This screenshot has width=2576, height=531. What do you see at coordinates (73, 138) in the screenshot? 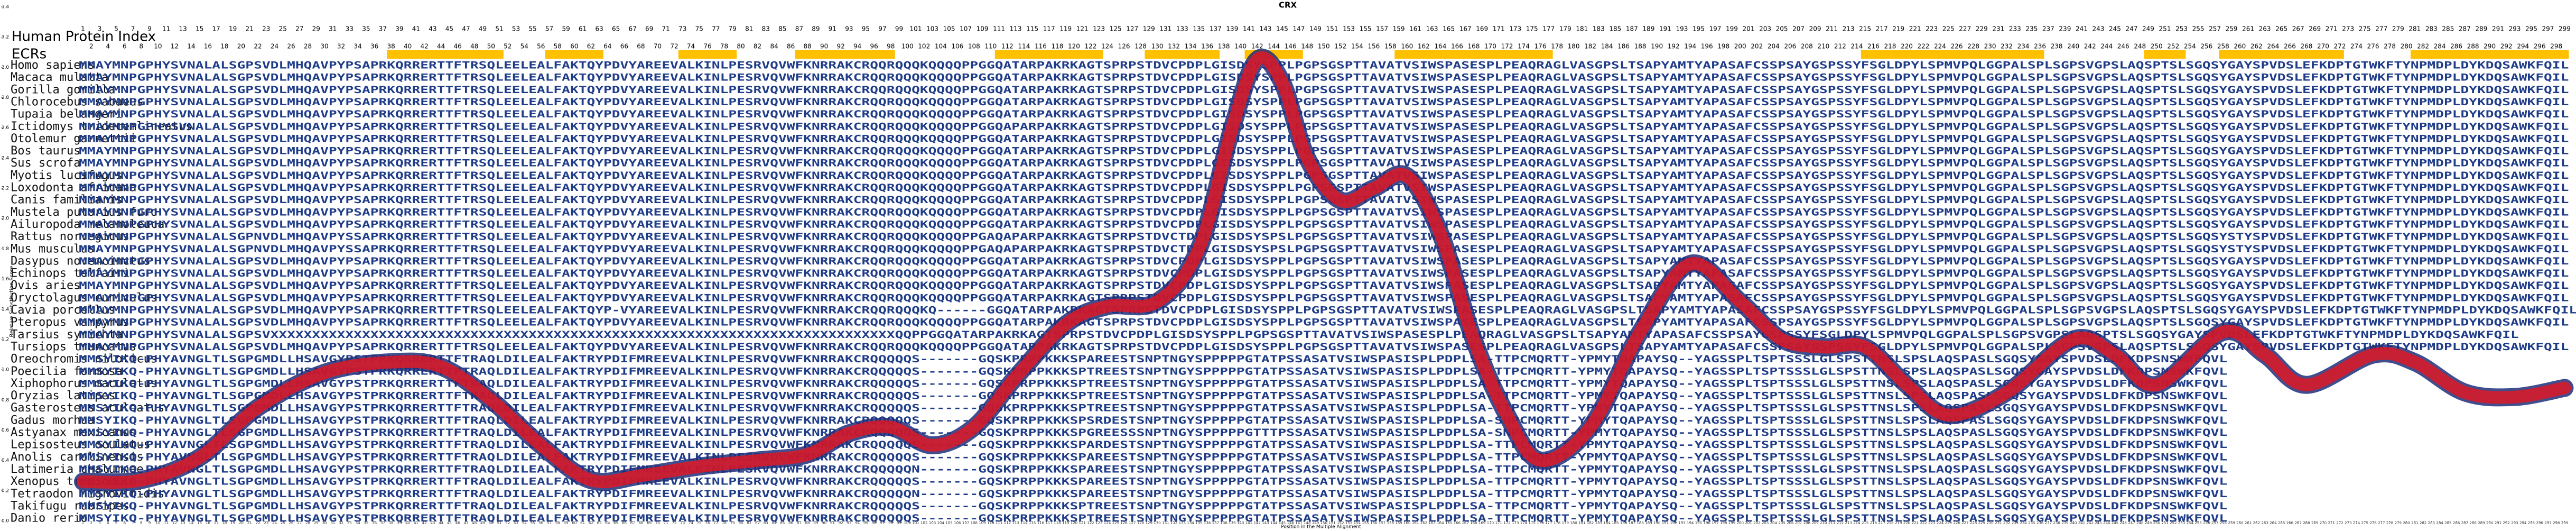
I see `species-name: Otolemur garnettii` at bounding box center [73, 138].